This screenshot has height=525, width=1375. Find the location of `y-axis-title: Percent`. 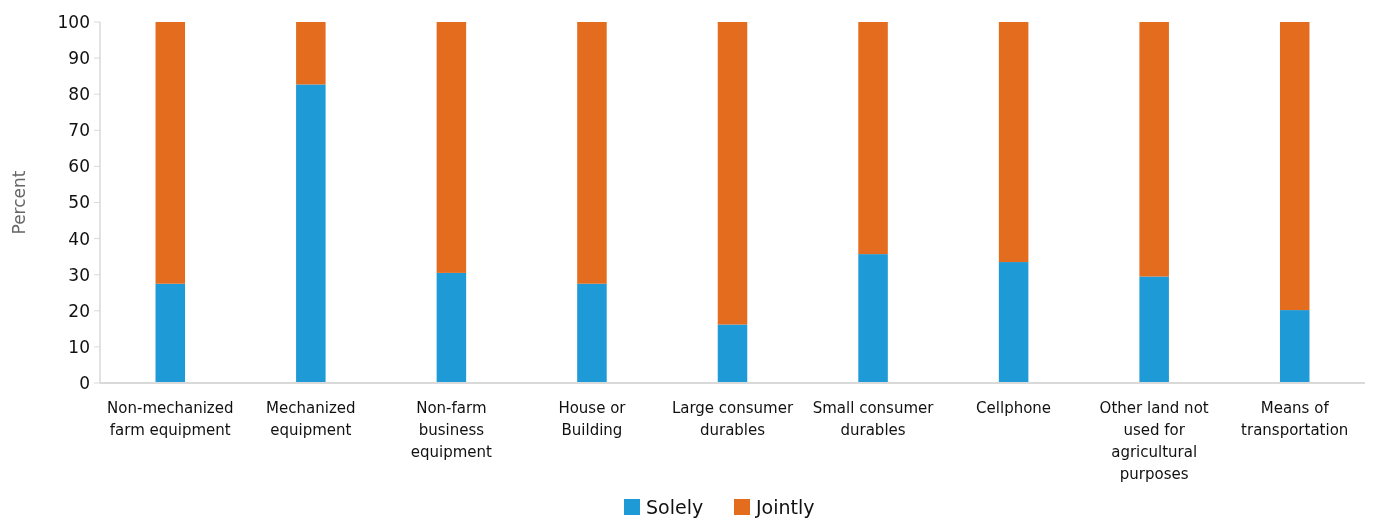

y-axis-title: Percent is located at coordinates (19, 202).